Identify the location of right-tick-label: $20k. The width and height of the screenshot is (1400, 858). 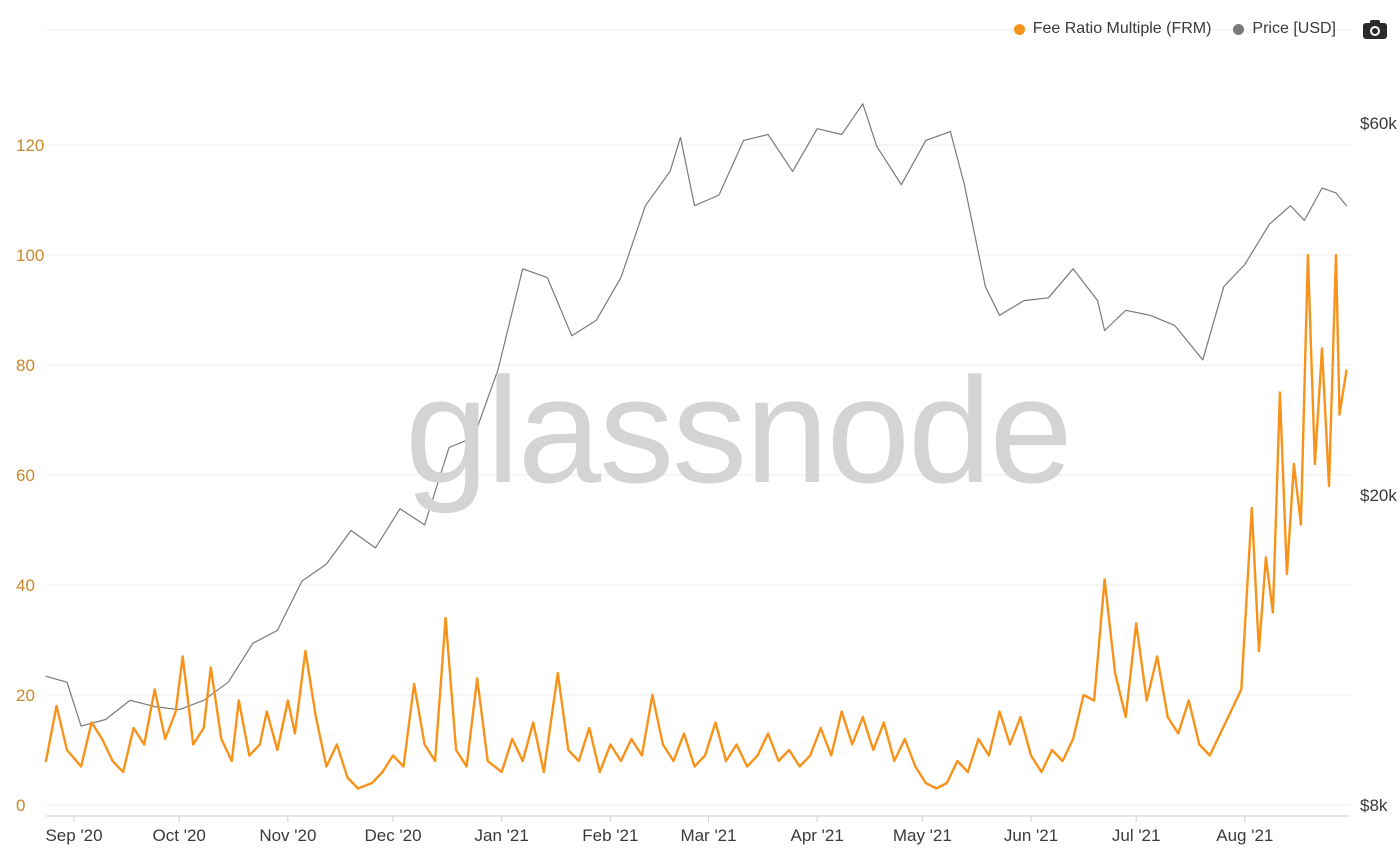
(1378, 495).